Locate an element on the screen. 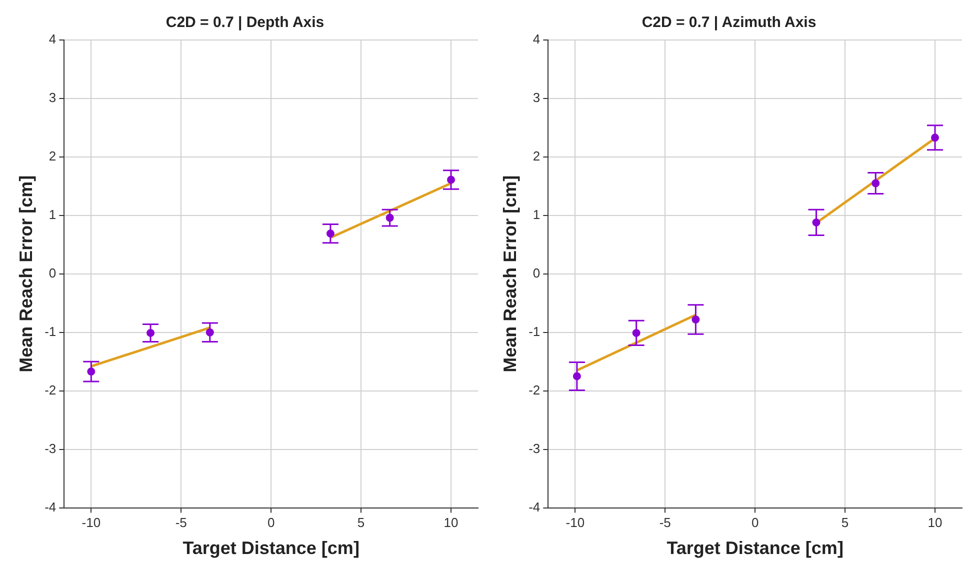  chart-title: C2D = 0.7 | Depth Axis is located at coordinates (245, 23).